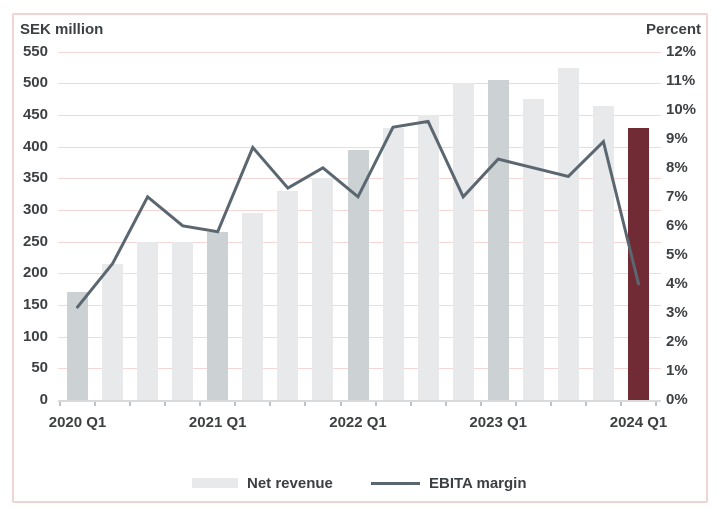 Image resolution: width=720 pixels, height=513 pixels. I want to click on right-axis-title: Percent, so click(673, 29).